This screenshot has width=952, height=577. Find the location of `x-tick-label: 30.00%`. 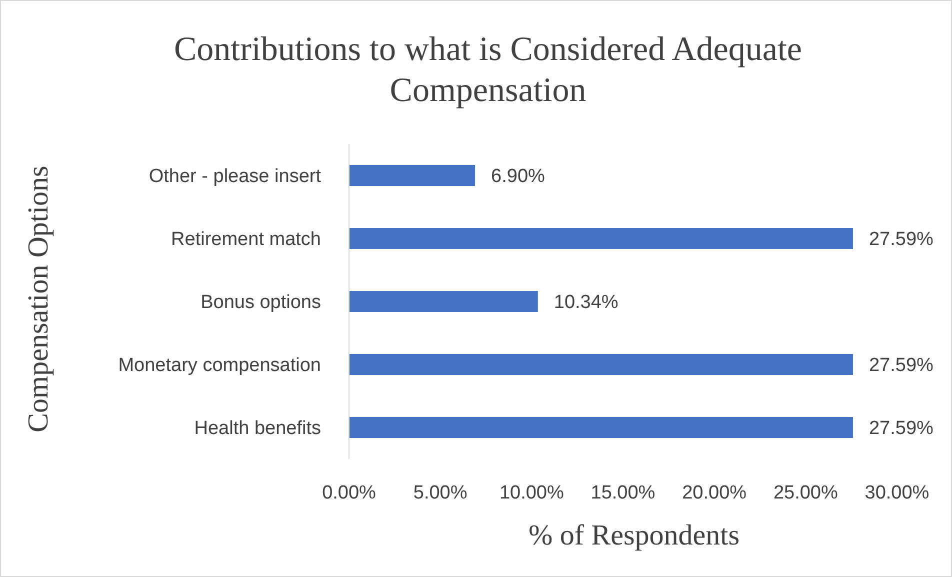

x-tick-label: 30.00% is located at coordinates (897, 493).